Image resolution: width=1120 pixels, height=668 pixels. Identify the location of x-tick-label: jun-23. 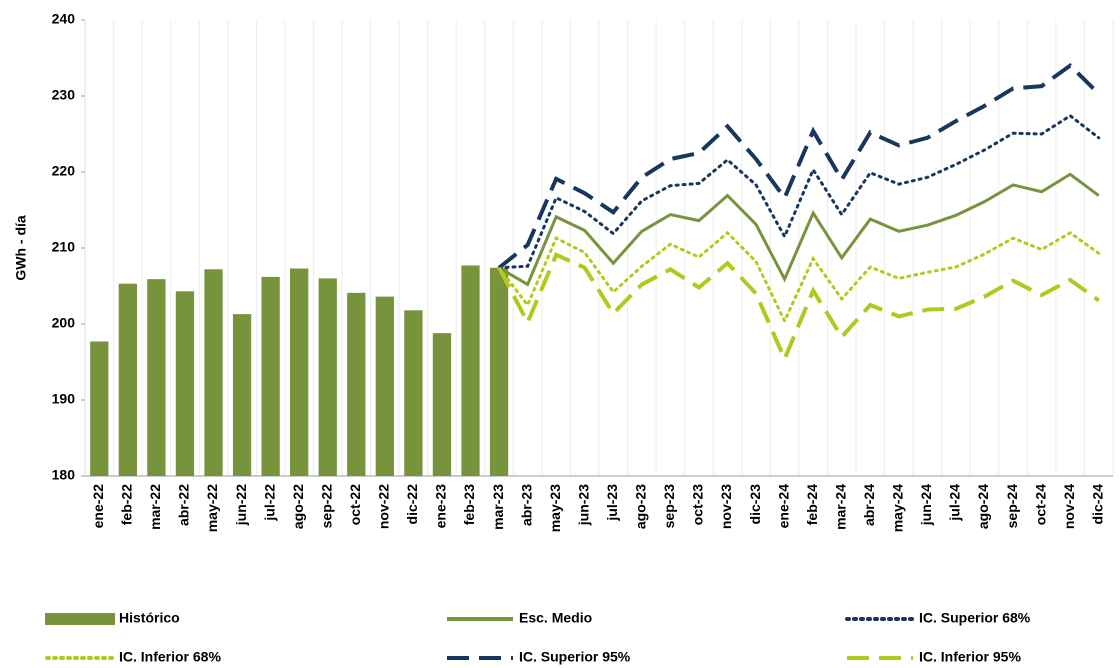
(583, 505).